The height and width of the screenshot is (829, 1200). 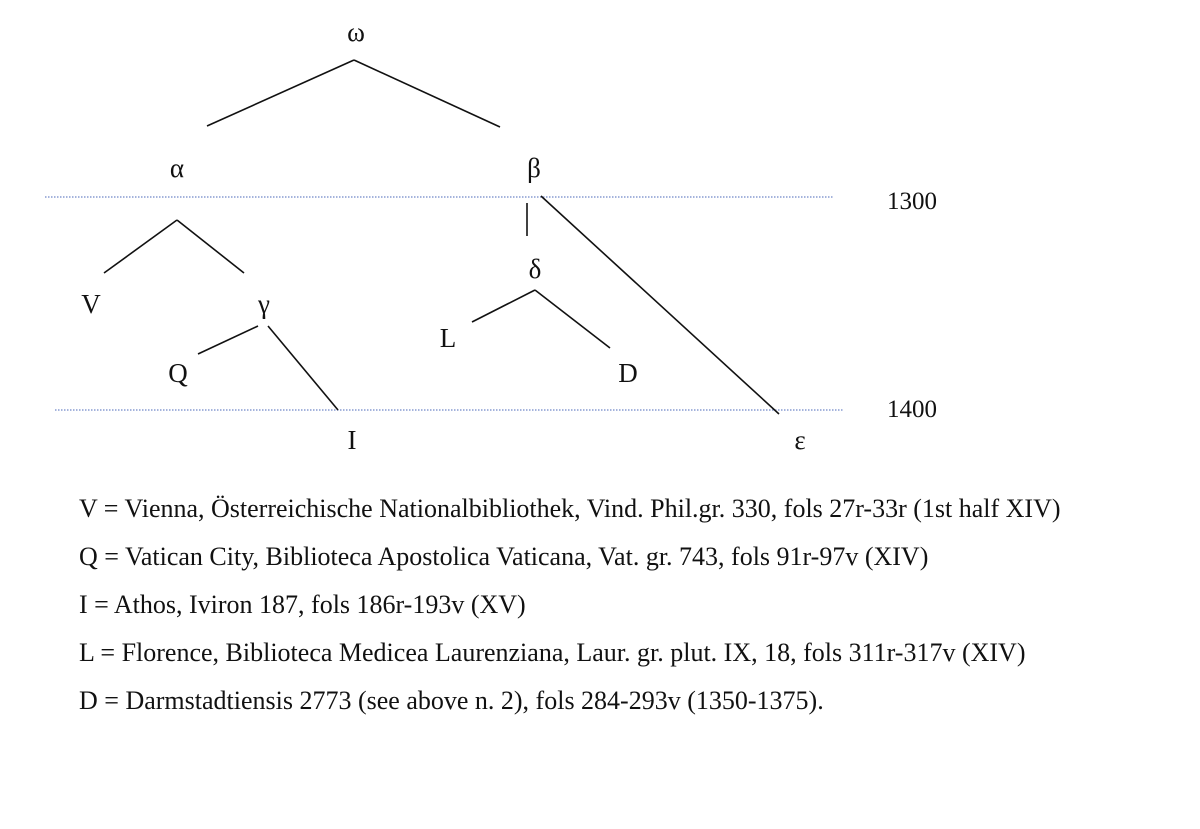 I want to click on node-Q: Q, so click(x=178, y=373).